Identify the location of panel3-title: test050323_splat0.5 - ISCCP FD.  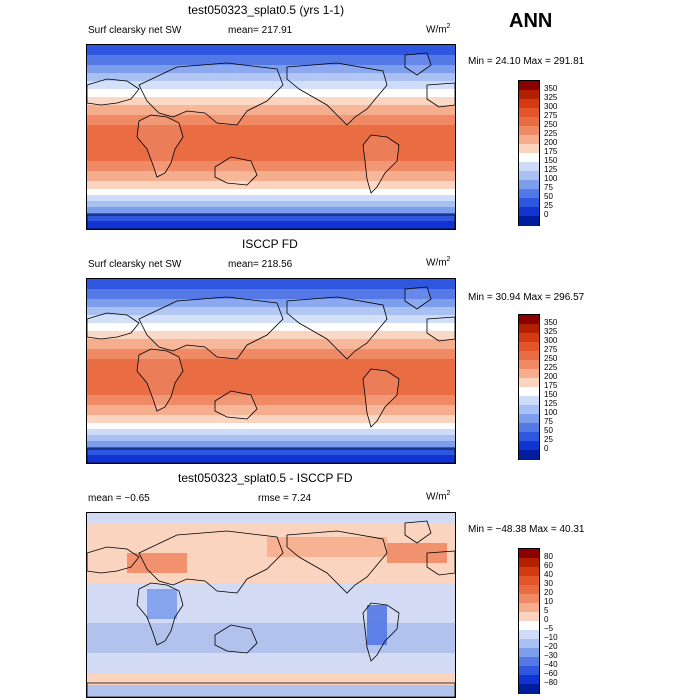
(265, 478).